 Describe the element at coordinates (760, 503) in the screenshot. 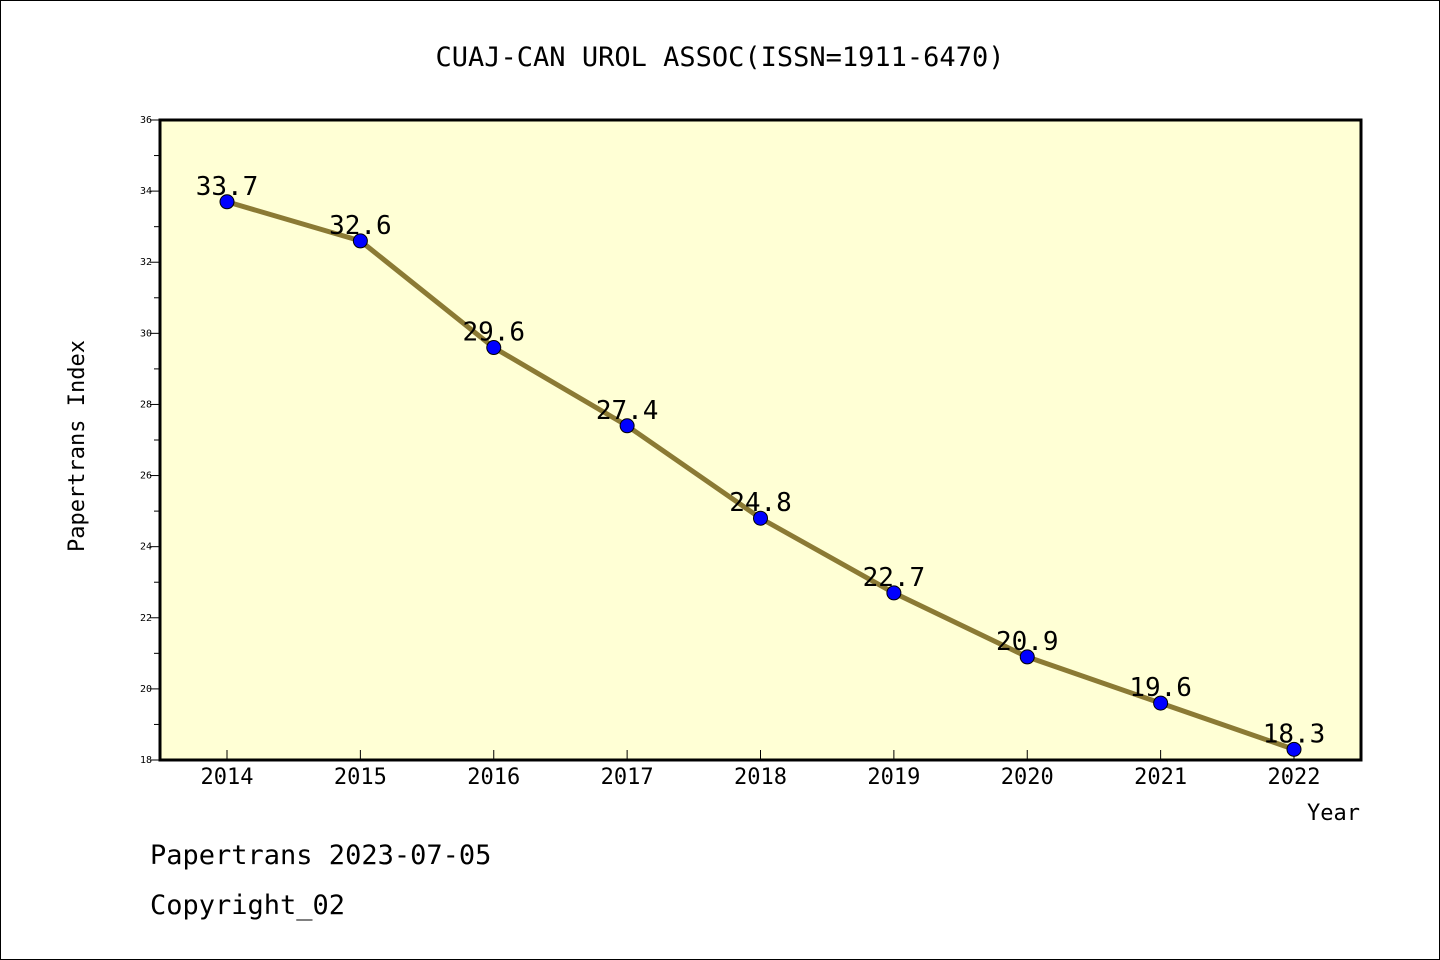

I see `data-label: 24.8` at that location.